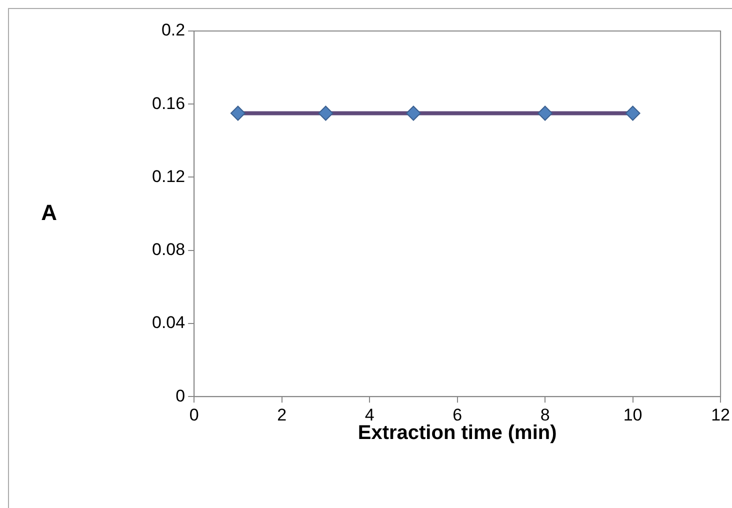  What do you see at coordinates (169, 103) in the screenshot?
I see `y-tick-label: 0.16` at bounding box center [169, 103].